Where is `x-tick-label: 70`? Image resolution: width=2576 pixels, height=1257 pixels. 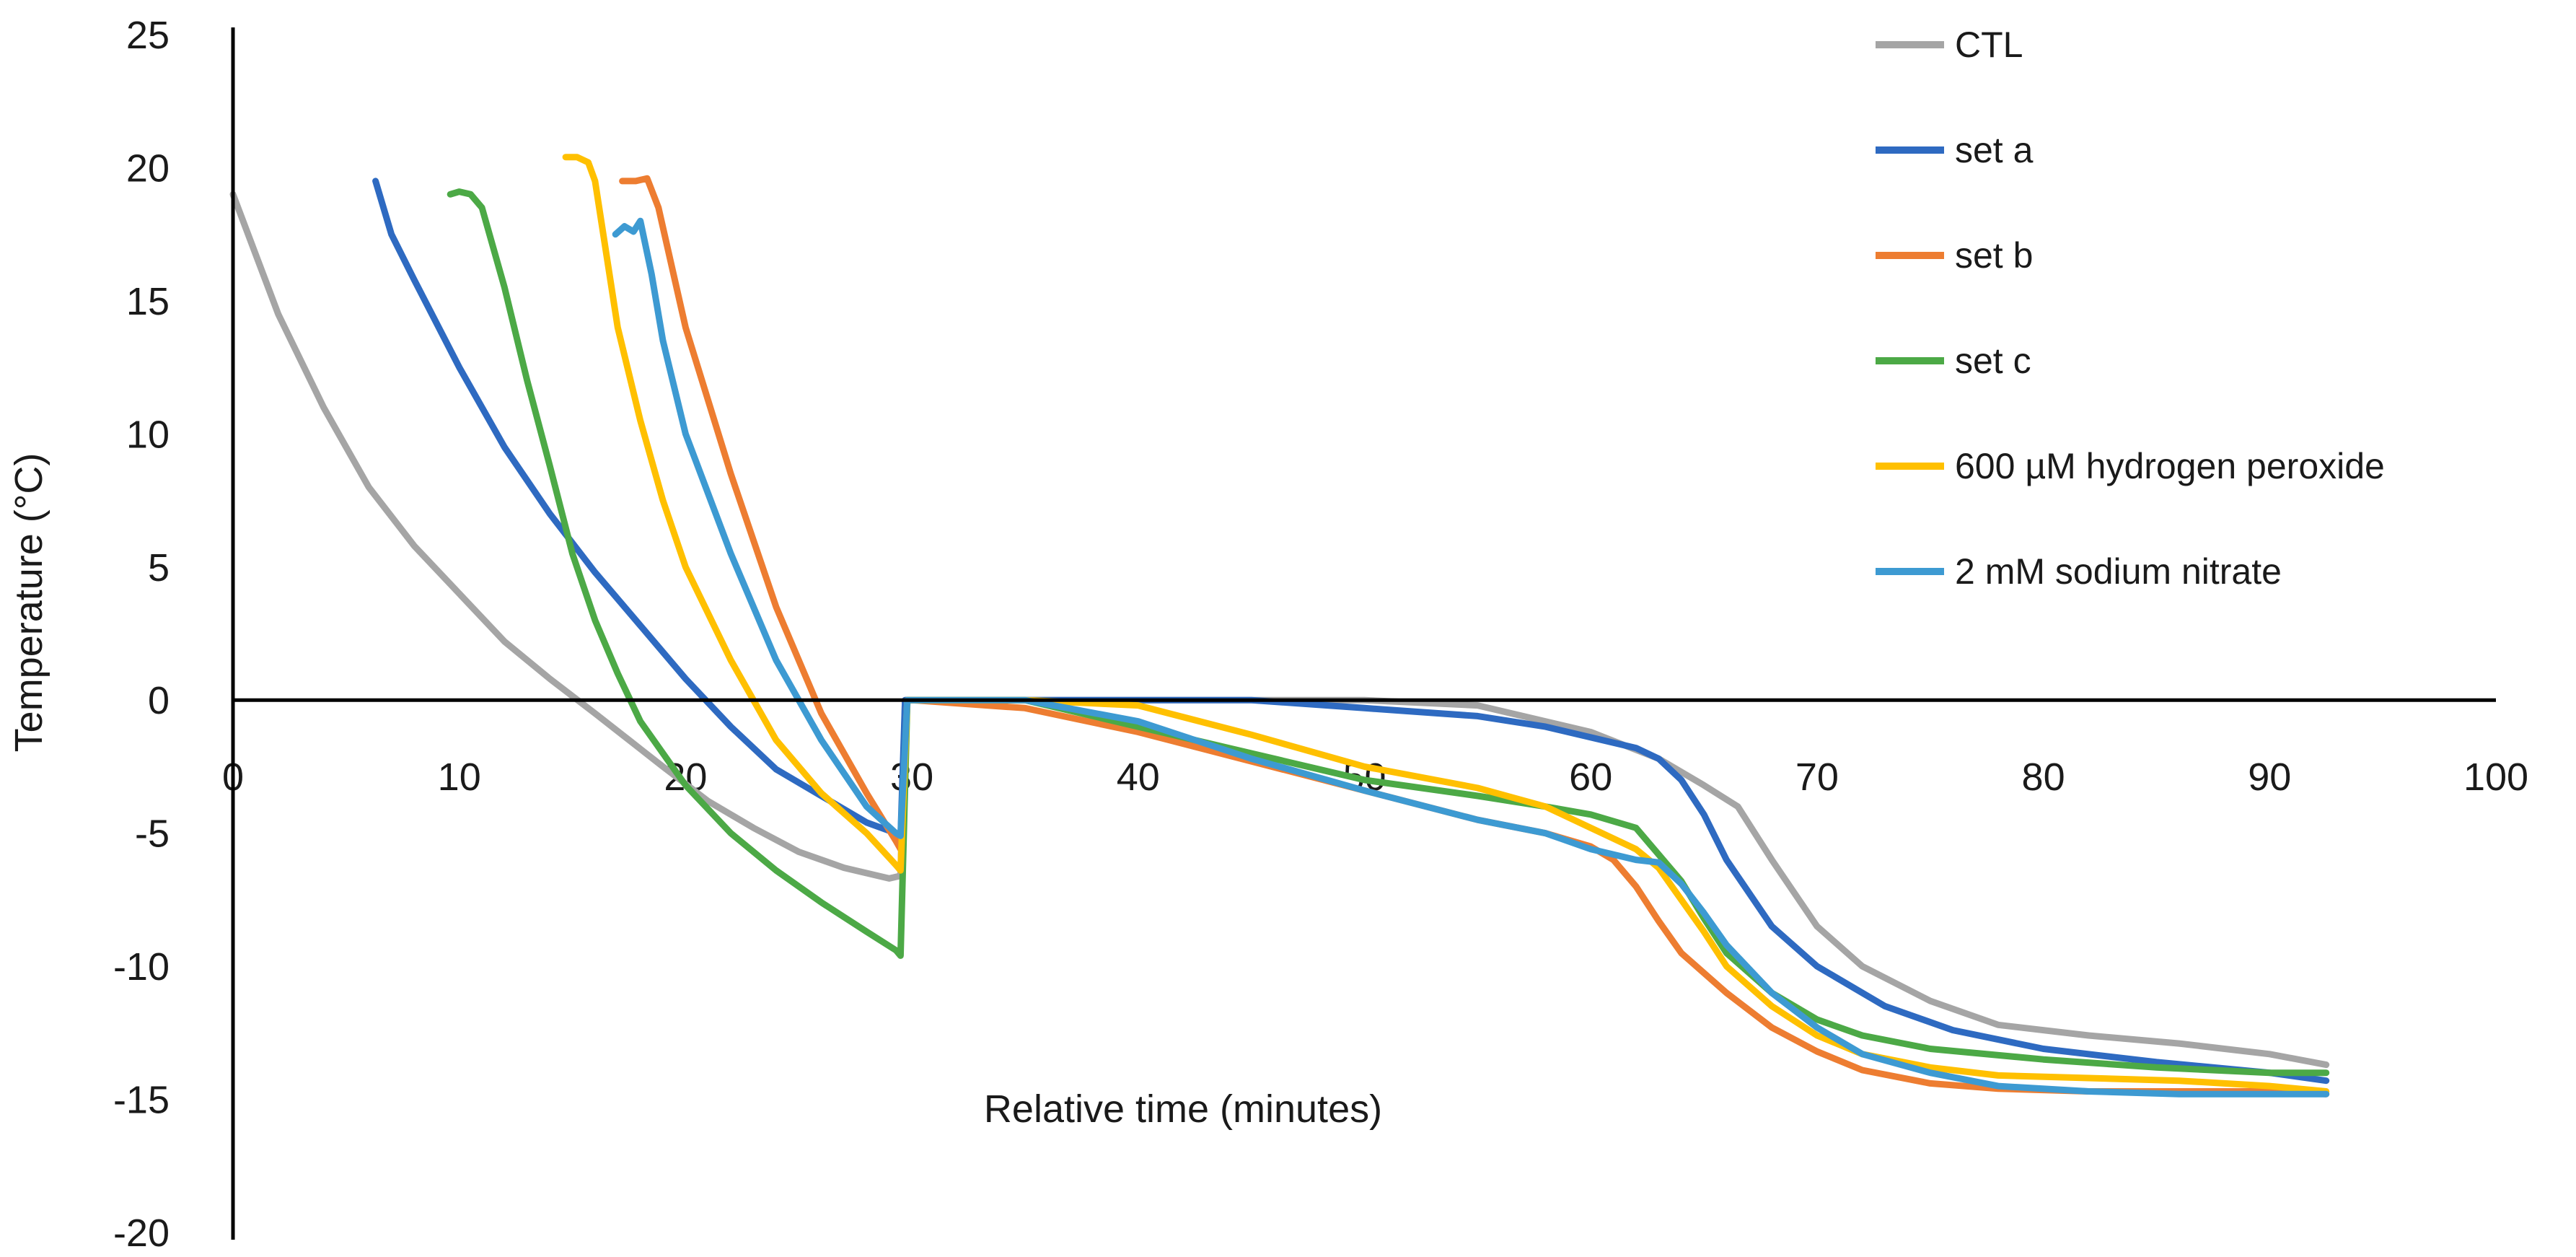 x-tick-label: 70 is located at coordinates (1817, 777).